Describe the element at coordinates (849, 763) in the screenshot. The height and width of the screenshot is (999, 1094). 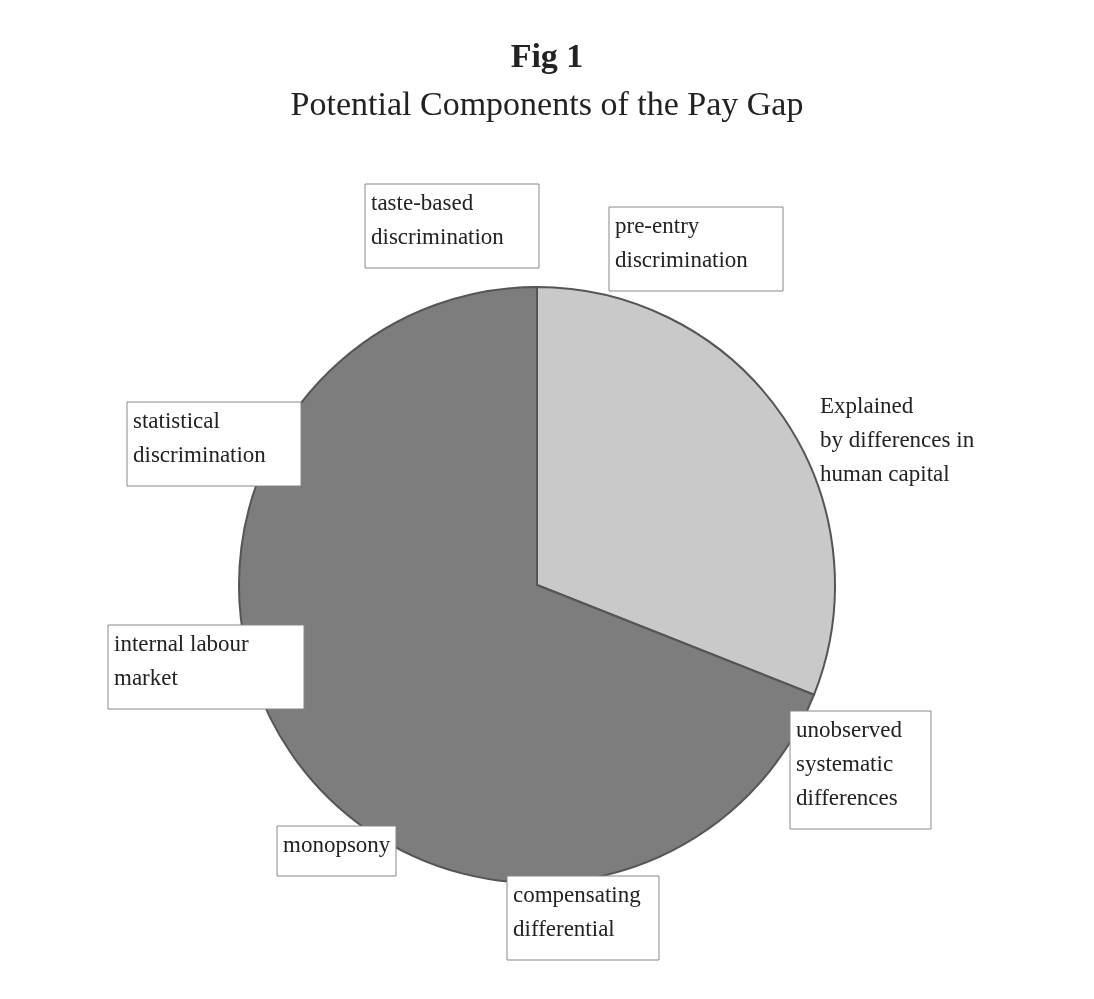
I see `text: unobserved systematic differences` at that location.